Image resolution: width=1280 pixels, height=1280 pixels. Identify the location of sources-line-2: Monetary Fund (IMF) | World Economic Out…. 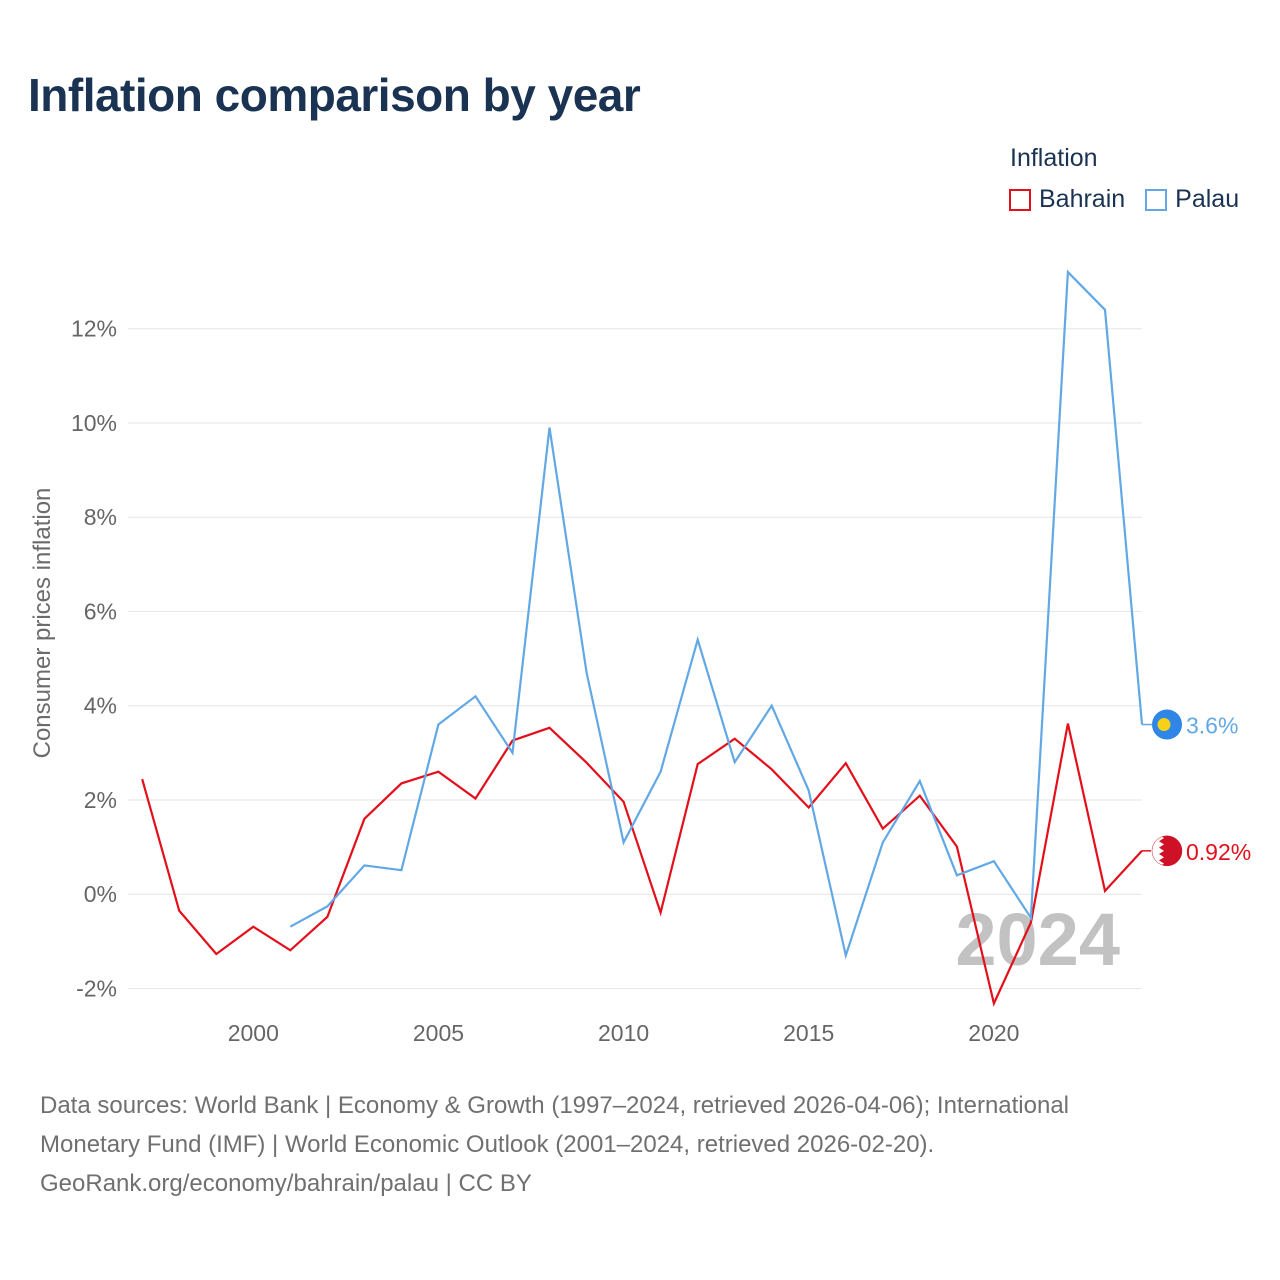
(487, 1144).